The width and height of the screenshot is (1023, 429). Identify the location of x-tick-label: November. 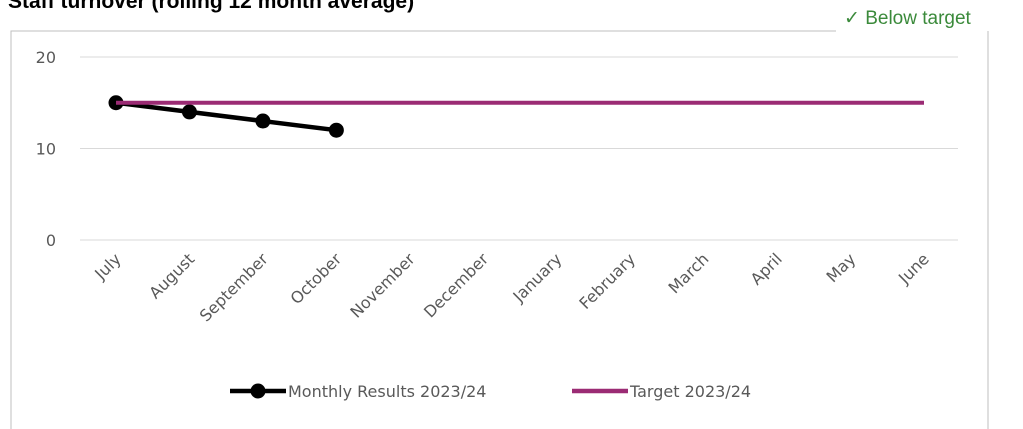
(382, 285).